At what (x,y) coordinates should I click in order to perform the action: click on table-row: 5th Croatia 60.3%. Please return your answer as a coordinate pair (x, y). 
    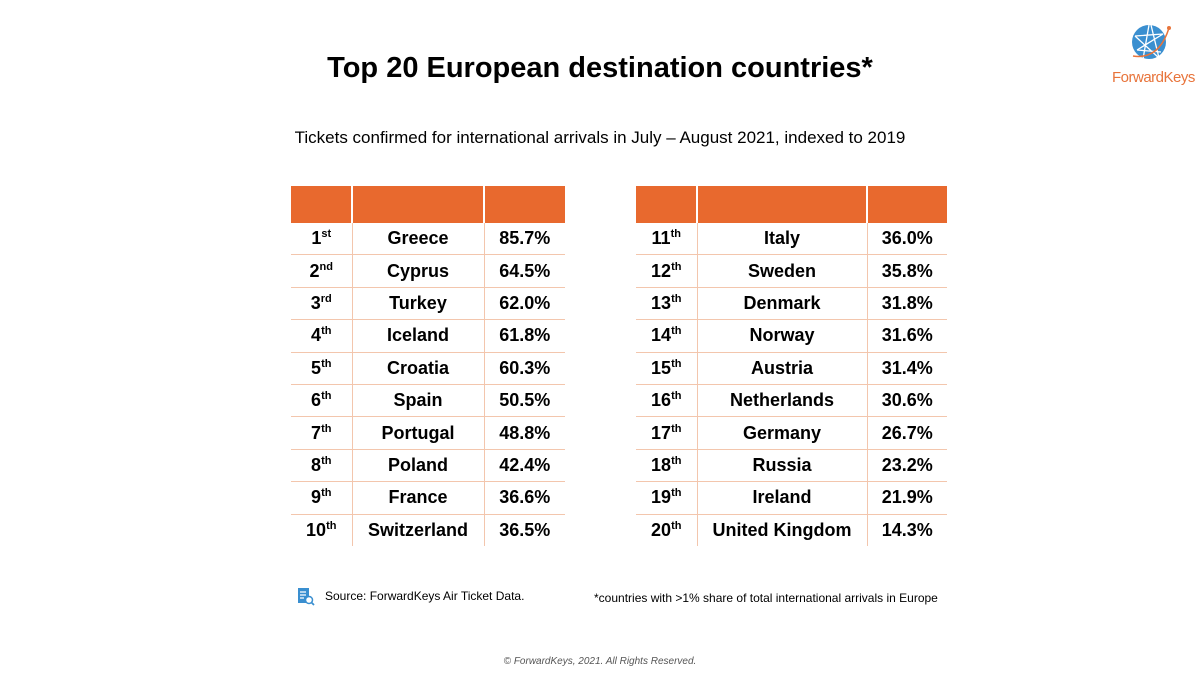
    Looking at the image, I should click on (428, 368).